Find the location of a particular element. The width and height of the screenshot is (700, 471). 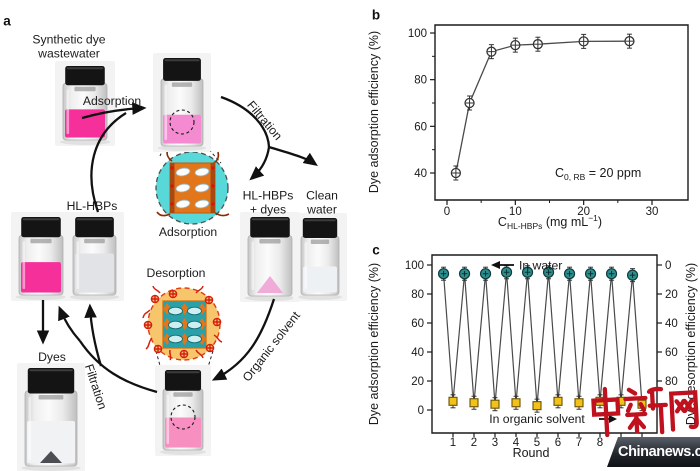

filtration-bottom-arrow is located at coordinates (118, 367).